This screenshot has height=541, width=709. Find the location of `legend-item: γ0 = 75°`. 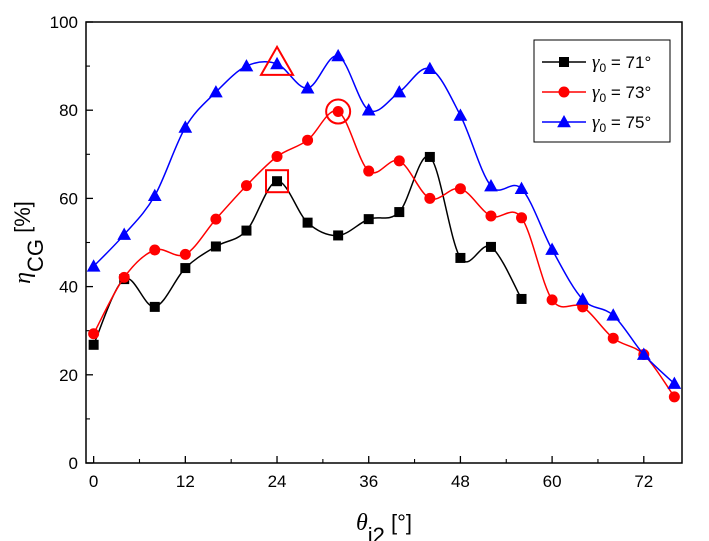

legend-item: γ0 = 75° is located at coordinates (596, 123).